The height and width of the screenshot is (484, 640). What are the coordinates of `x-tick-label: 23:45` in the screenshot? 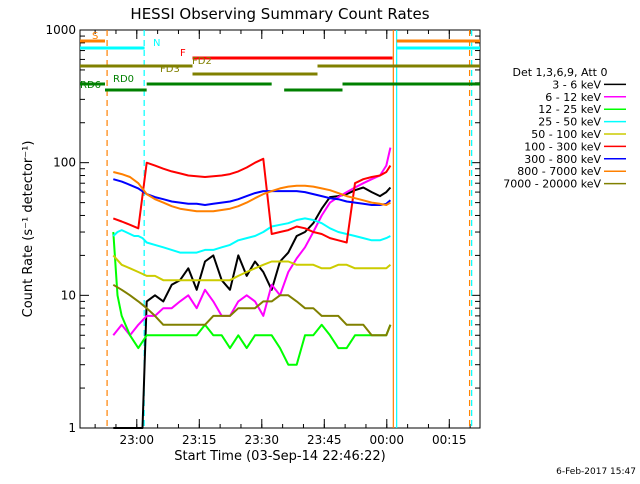 It's located at (324, 440).